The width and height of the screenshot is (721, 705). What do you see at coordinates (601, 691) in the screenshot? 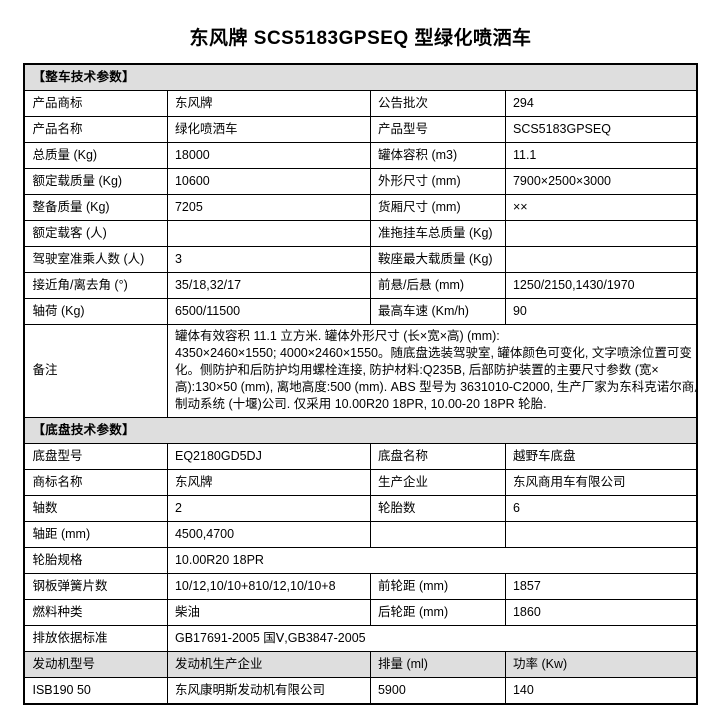
I see `engine-value-power: 140` at bounding box center [601, 691].